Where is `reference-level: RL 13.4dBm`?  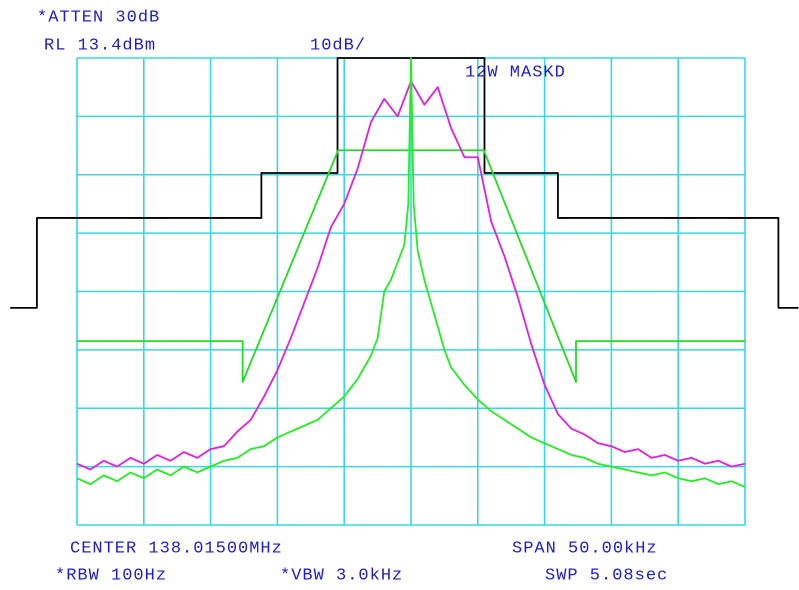
reference-level: RL 13.4dBm is located at coordinates (100, 45).